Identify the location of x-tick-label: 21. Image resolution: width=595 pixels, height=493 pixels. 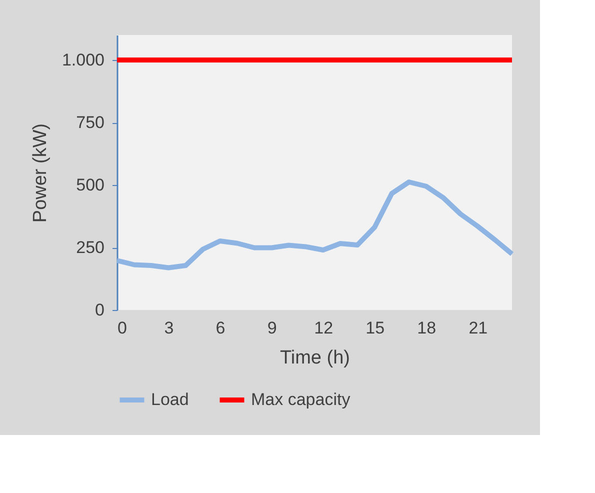
(478, 328).